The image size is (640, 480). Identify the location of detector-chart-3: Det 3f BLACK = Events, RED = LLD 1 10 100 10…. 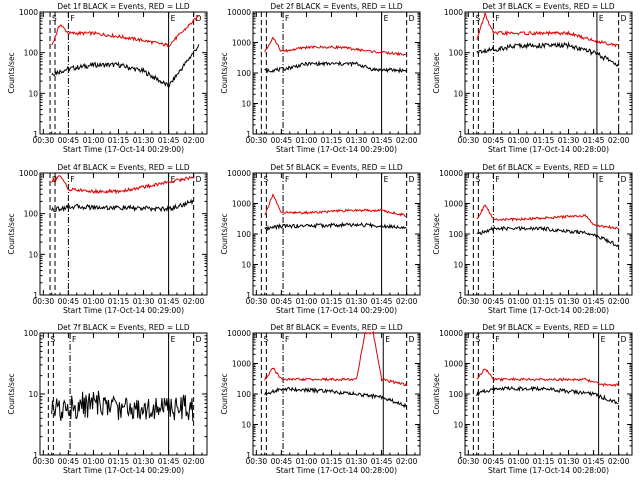
(532, 78).